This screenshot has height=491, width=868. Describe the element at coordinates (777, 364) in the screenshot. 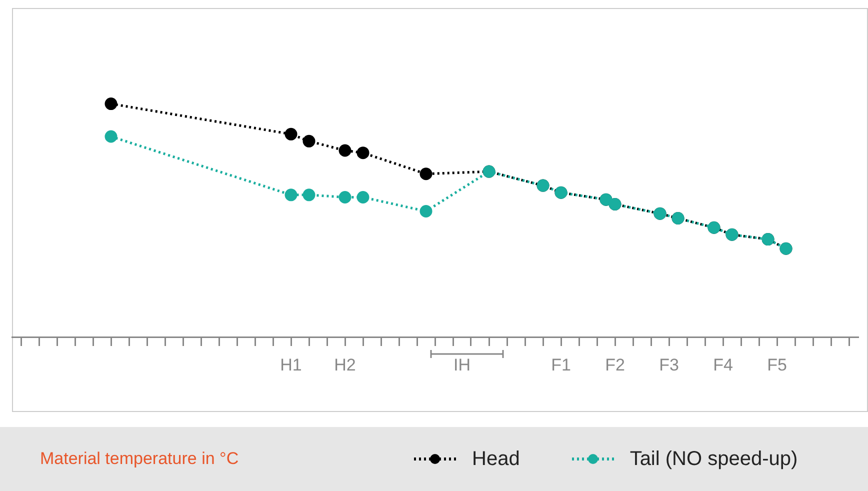

I see `x-tick-label: F5` at that location.